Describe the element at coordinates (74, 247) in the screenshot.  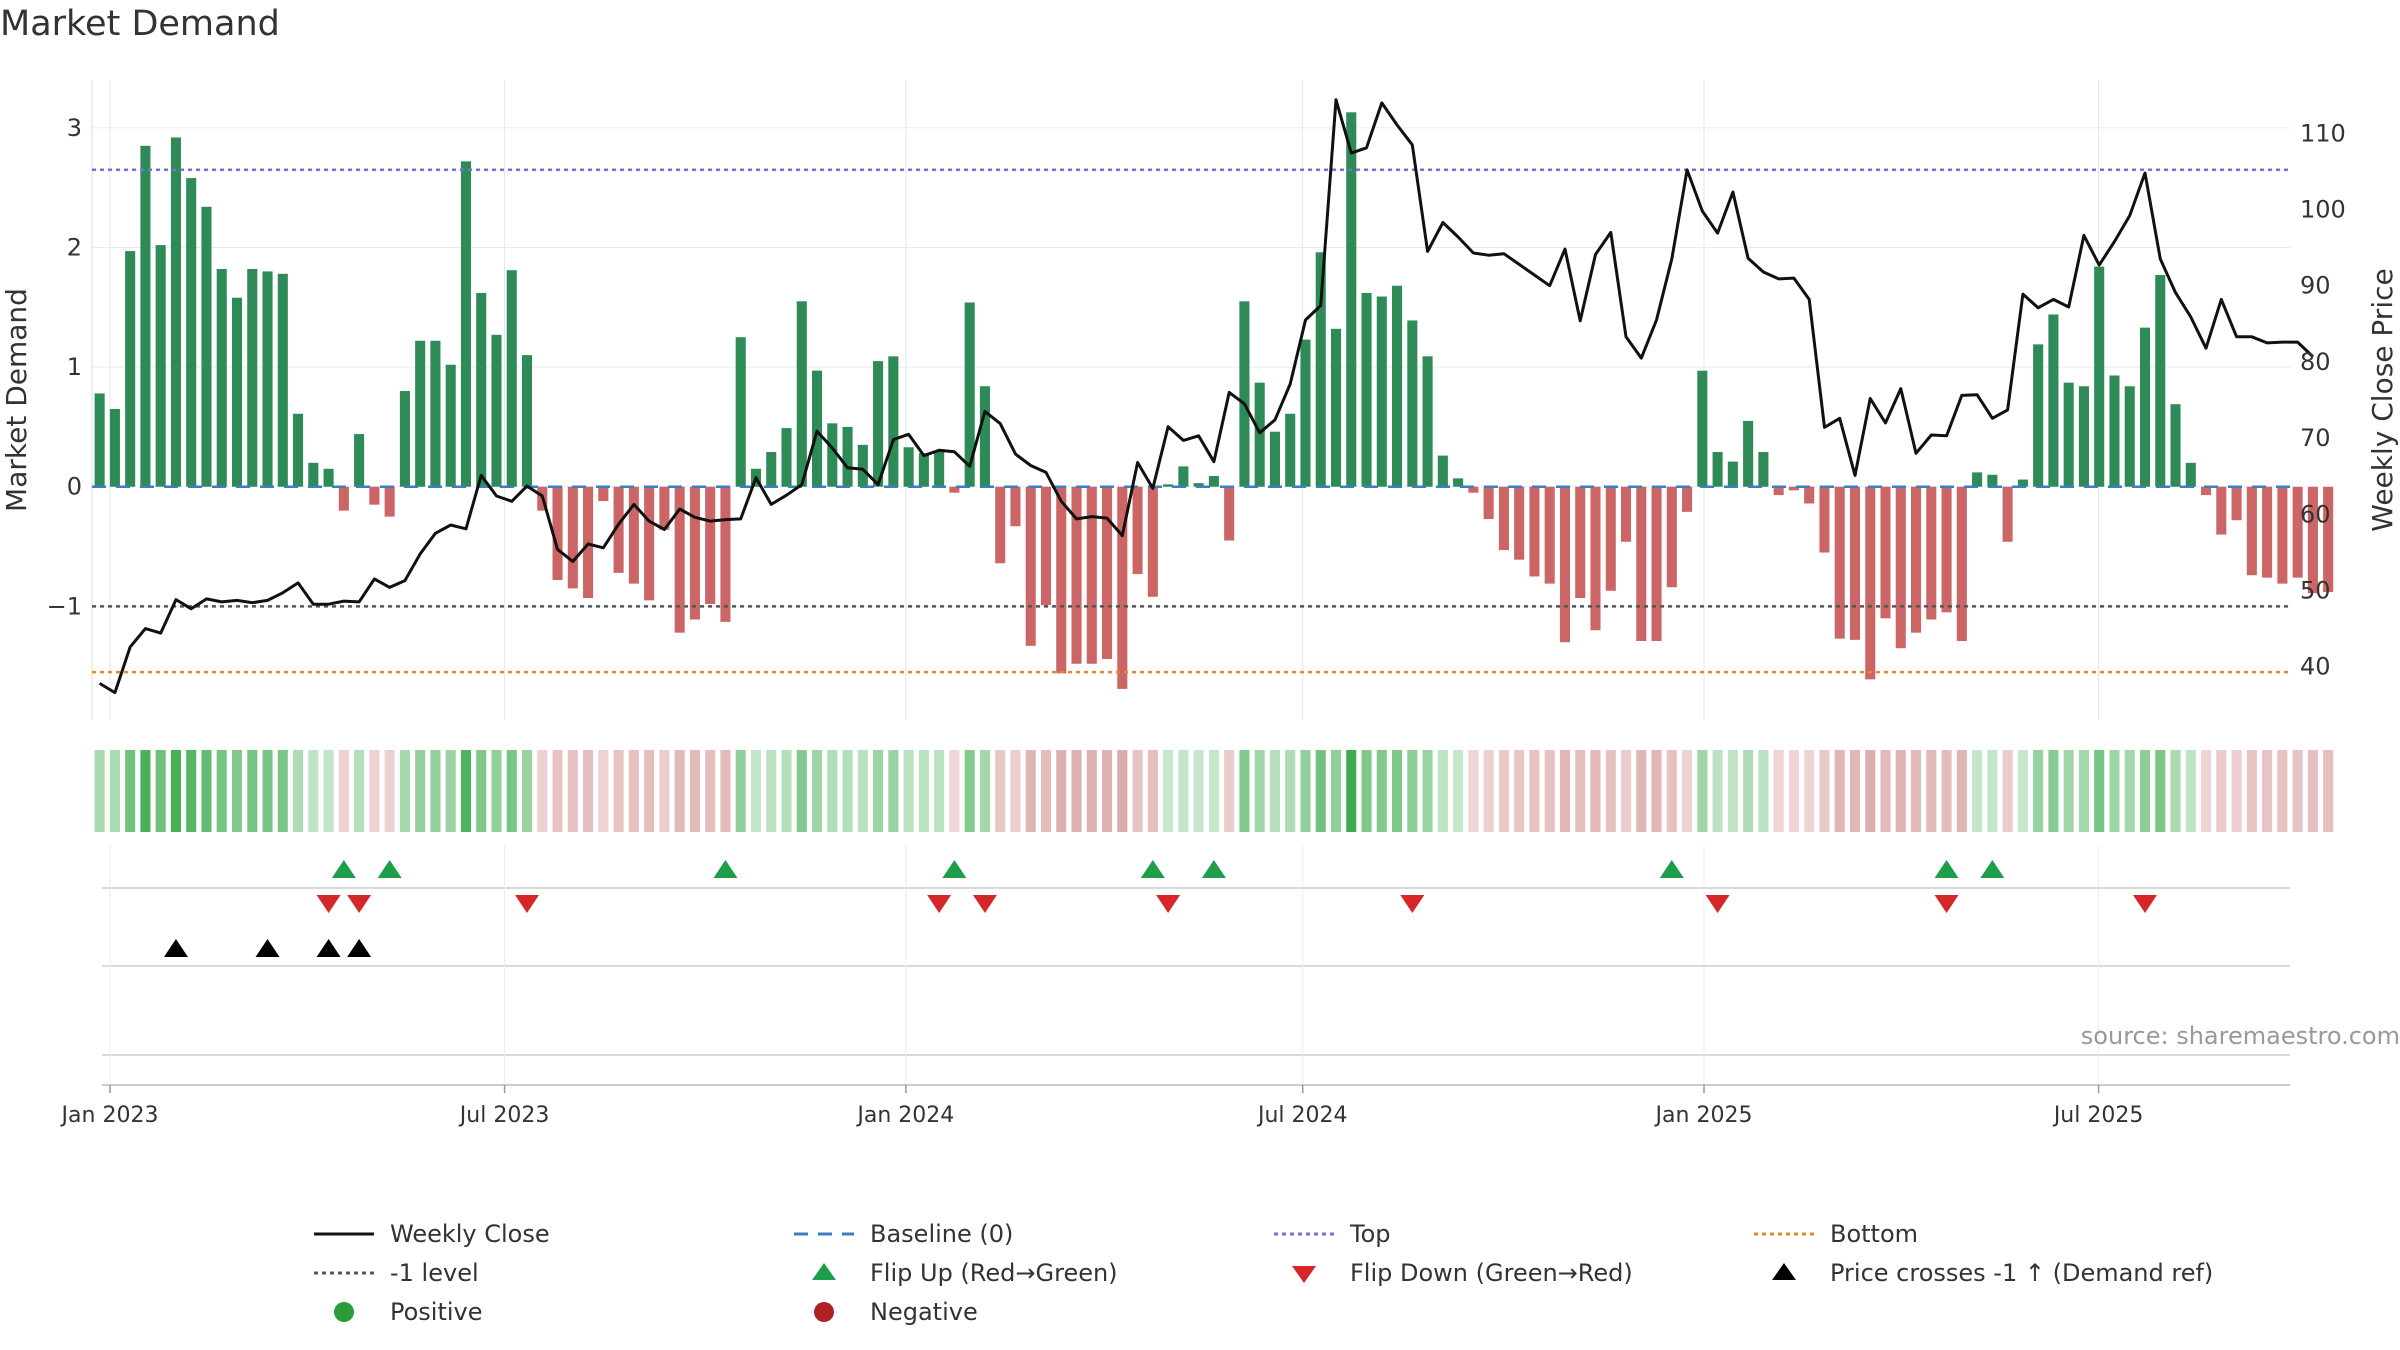
I see `y-tick-label: 2` at that location.